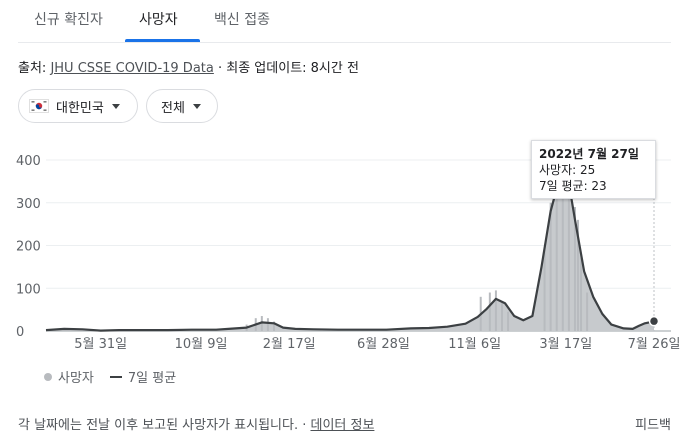 The image size is (693, 445). Describe the element at coordinates (115, 376) in the screenshot. I see `average-legend-line-icon` at that location.